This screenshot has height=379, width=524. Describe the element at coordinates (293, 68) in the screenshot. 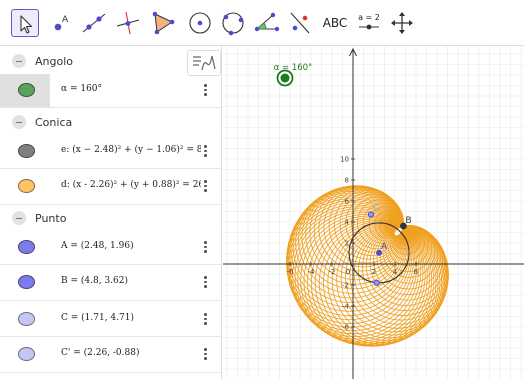

I see `slider-label: α = 160°` at that location.